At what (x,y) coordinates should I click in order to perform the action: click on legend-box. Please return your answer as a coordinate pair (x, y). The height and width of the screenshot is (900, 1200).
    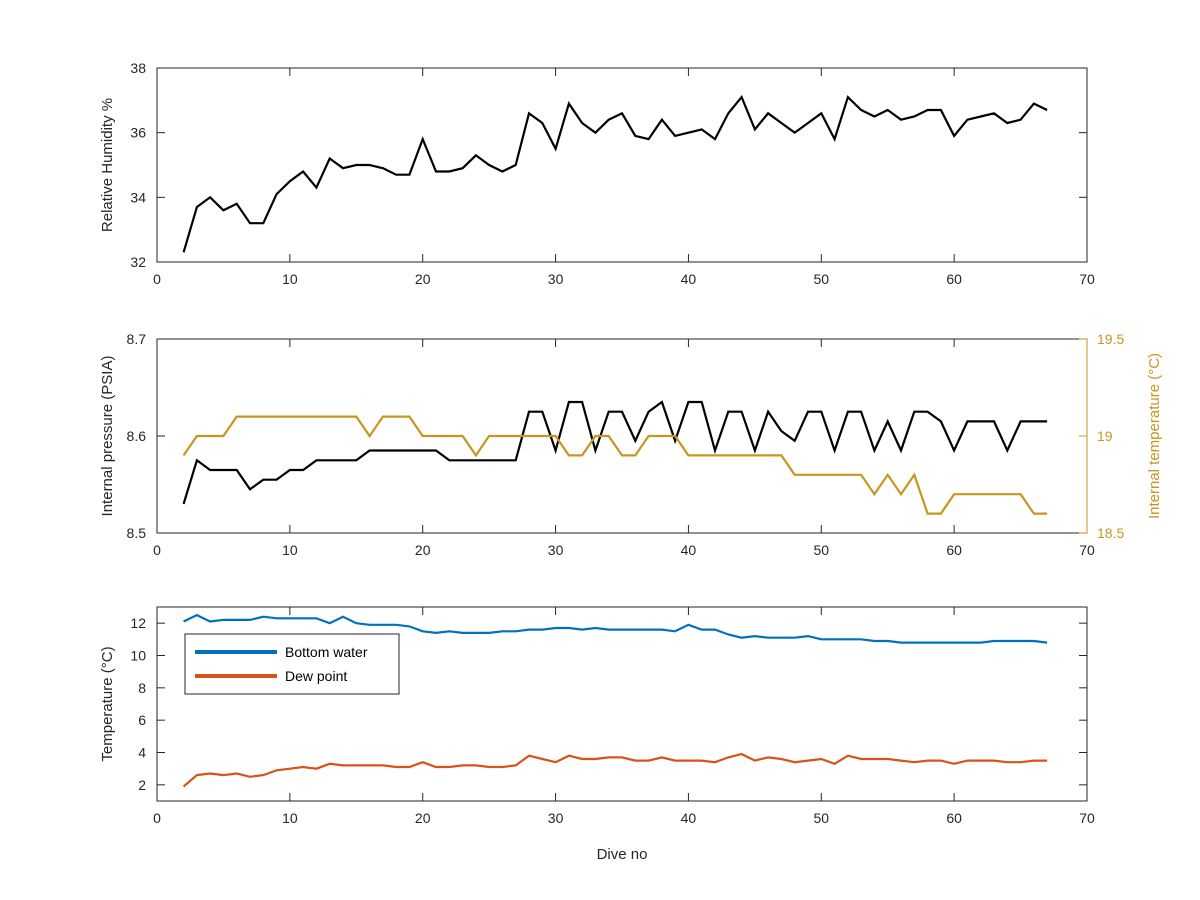
    Looking at the image, I should click on (292, 664).